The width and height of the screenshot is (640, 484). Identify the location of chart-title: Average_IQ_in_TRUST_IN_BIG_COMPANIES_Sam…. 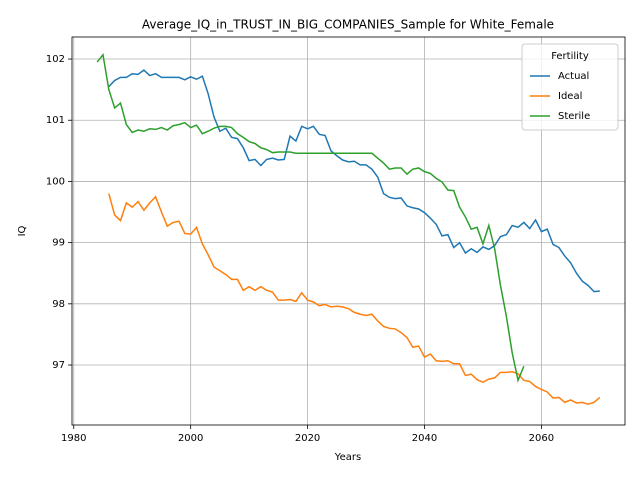
(348, 25).